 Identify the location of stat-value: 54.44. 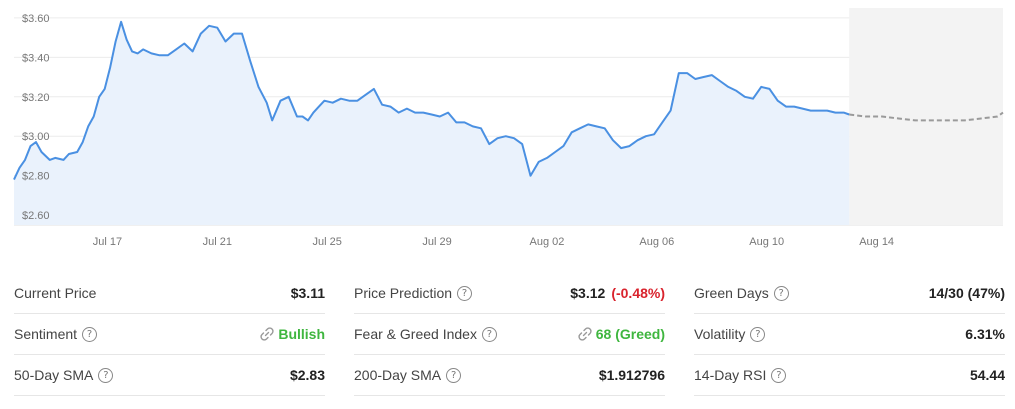
(987, 375).